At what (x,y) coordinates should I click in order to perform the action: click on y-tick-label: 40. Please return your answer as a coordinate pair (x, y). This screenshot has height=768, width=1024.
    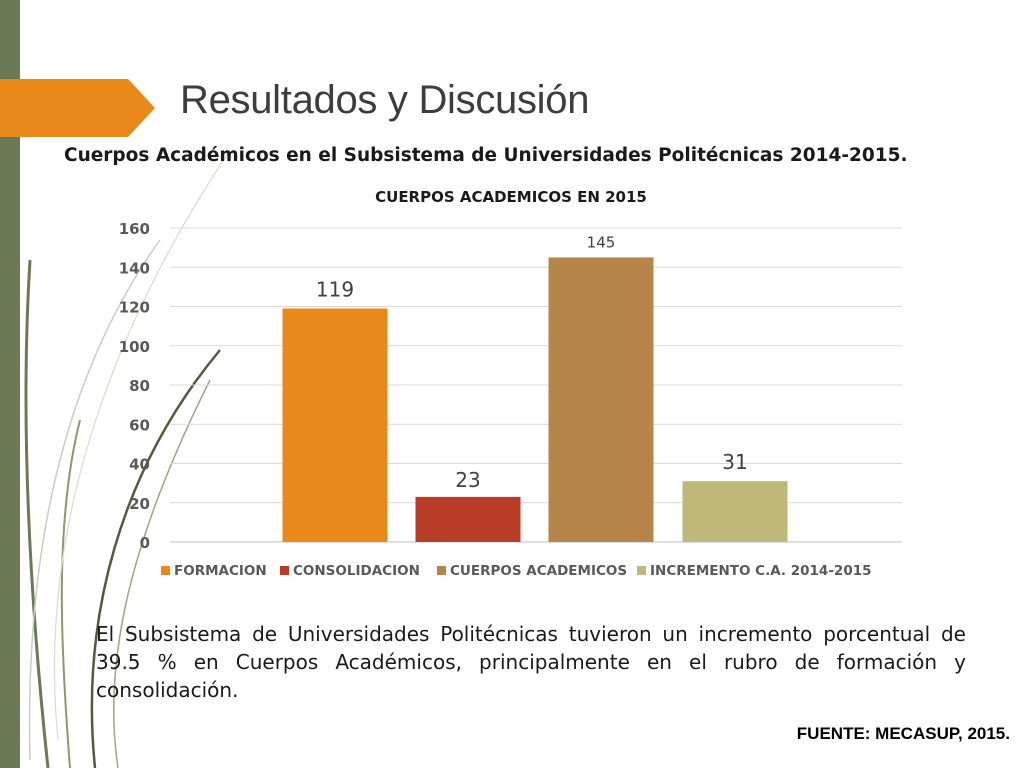
    Looking at the image, I should click on (139, 465).